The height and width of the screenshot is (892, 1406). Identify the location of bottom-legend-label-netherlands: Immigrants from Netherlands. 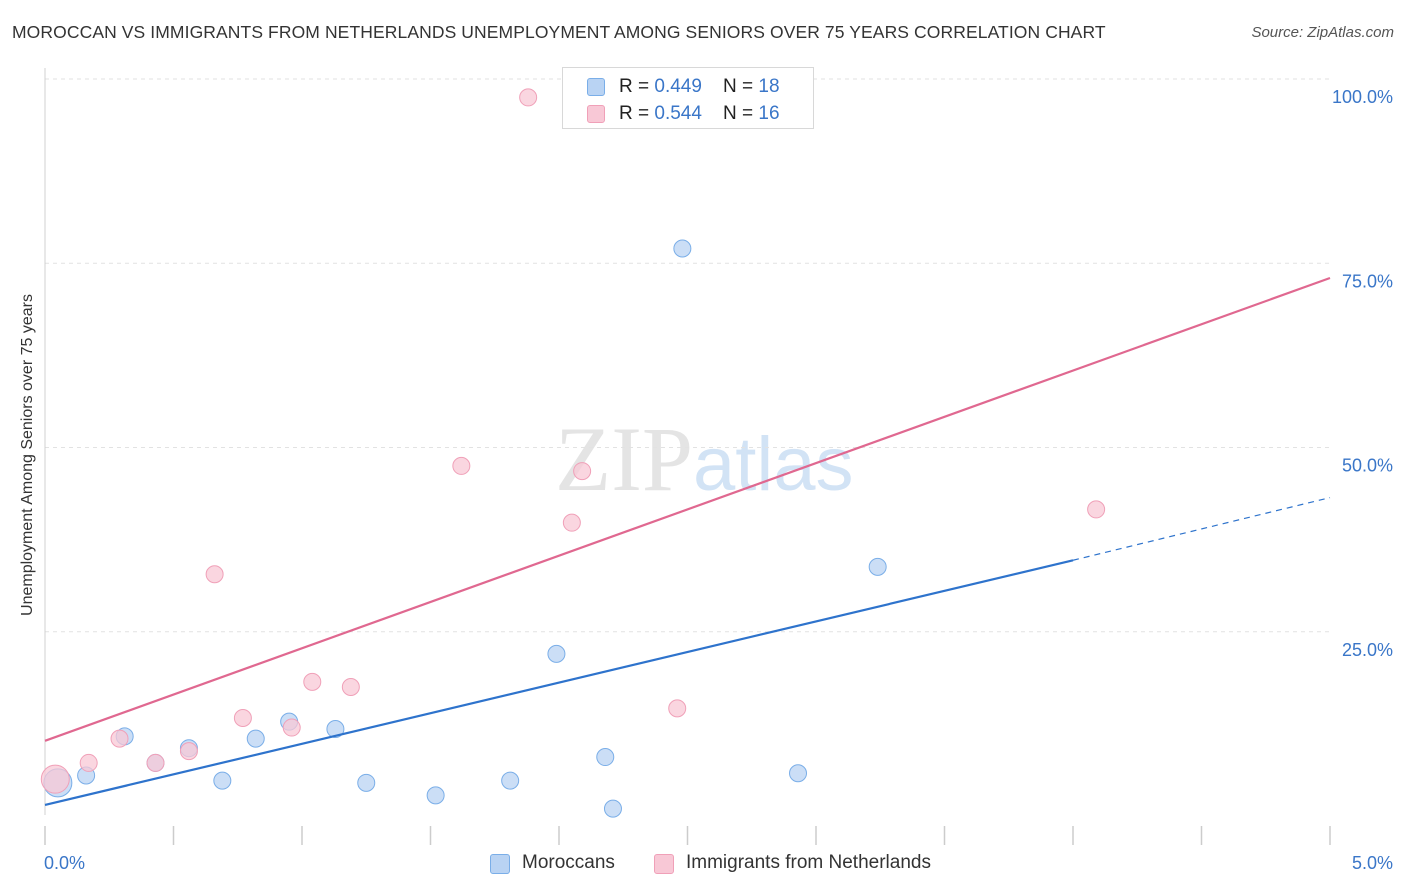
(808, 862).